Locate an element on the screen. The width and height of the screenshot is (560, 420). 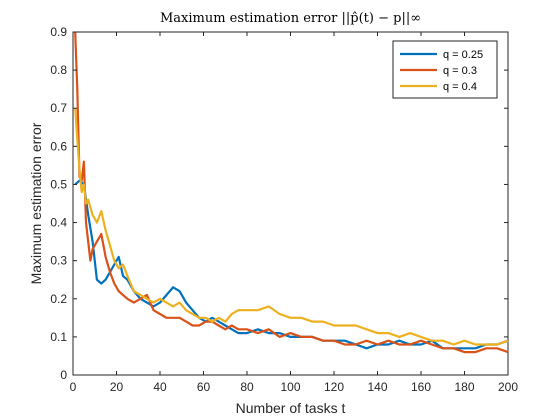
legend-entry-q-0.25: q = 0.25 is located at coordinates (463, 55).